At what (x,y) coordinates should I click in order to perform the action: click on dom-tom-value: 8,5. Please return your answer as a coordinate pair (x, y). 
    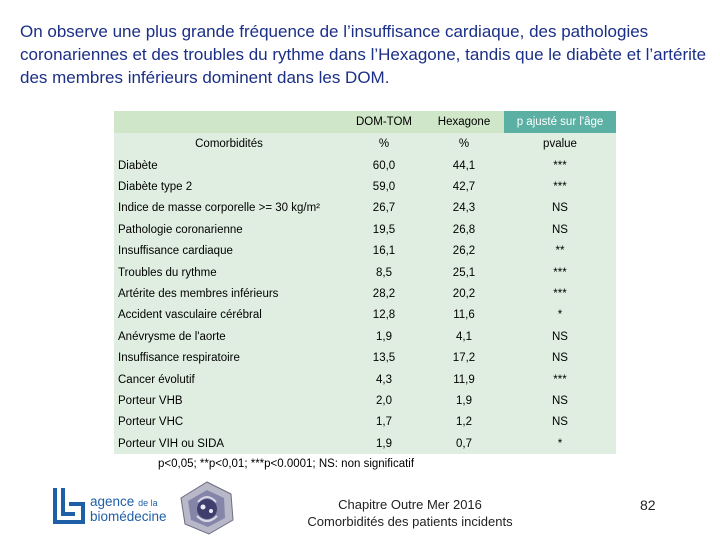
    Looking at the image, I should click on (384, 272).